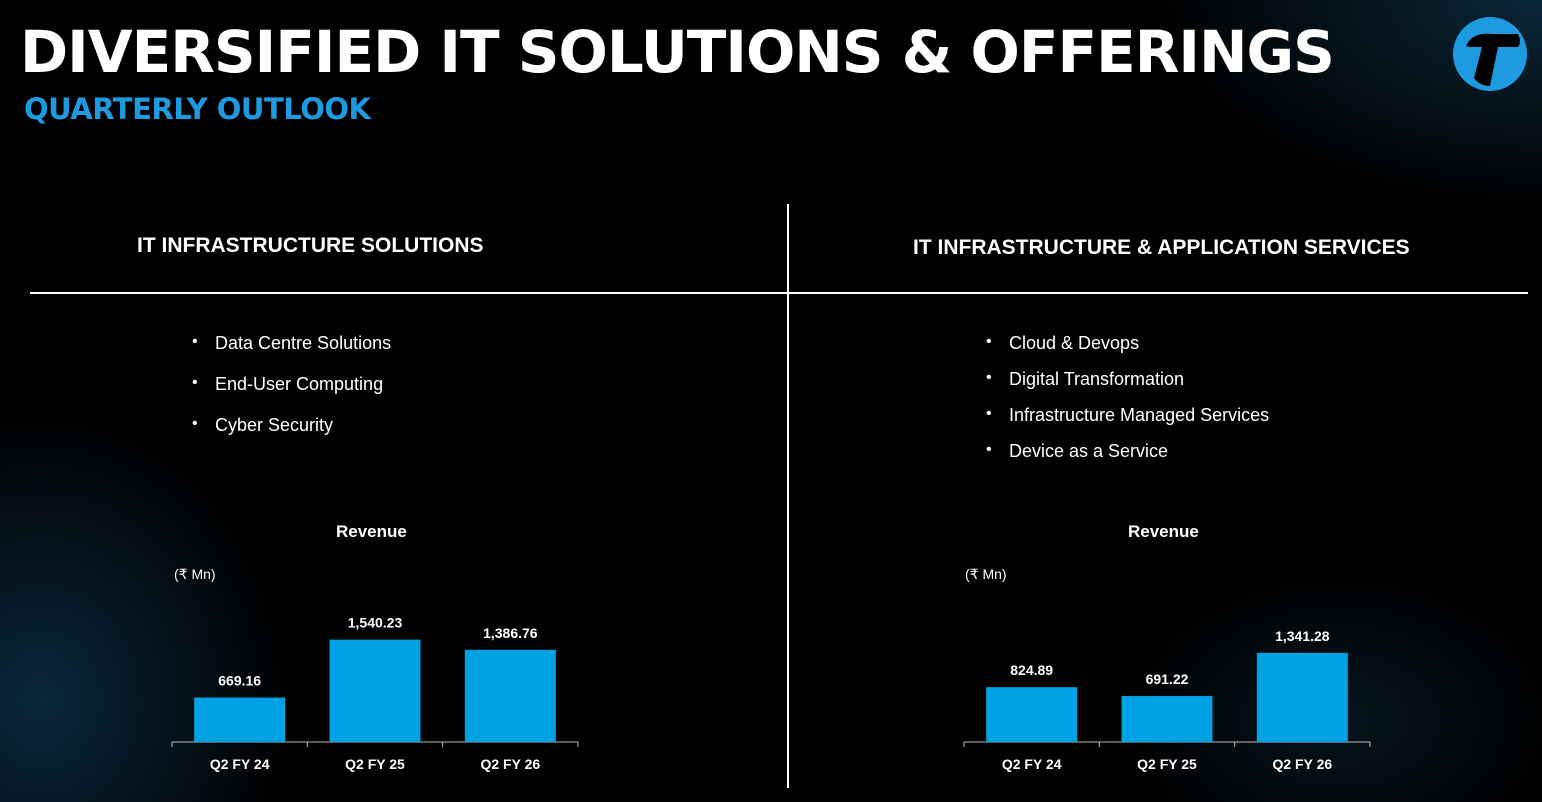  What do you see at coordinates (291, 435) in the screenshot?
I see `bullet-item: Cyber Security` at bounding box center [291, 435].